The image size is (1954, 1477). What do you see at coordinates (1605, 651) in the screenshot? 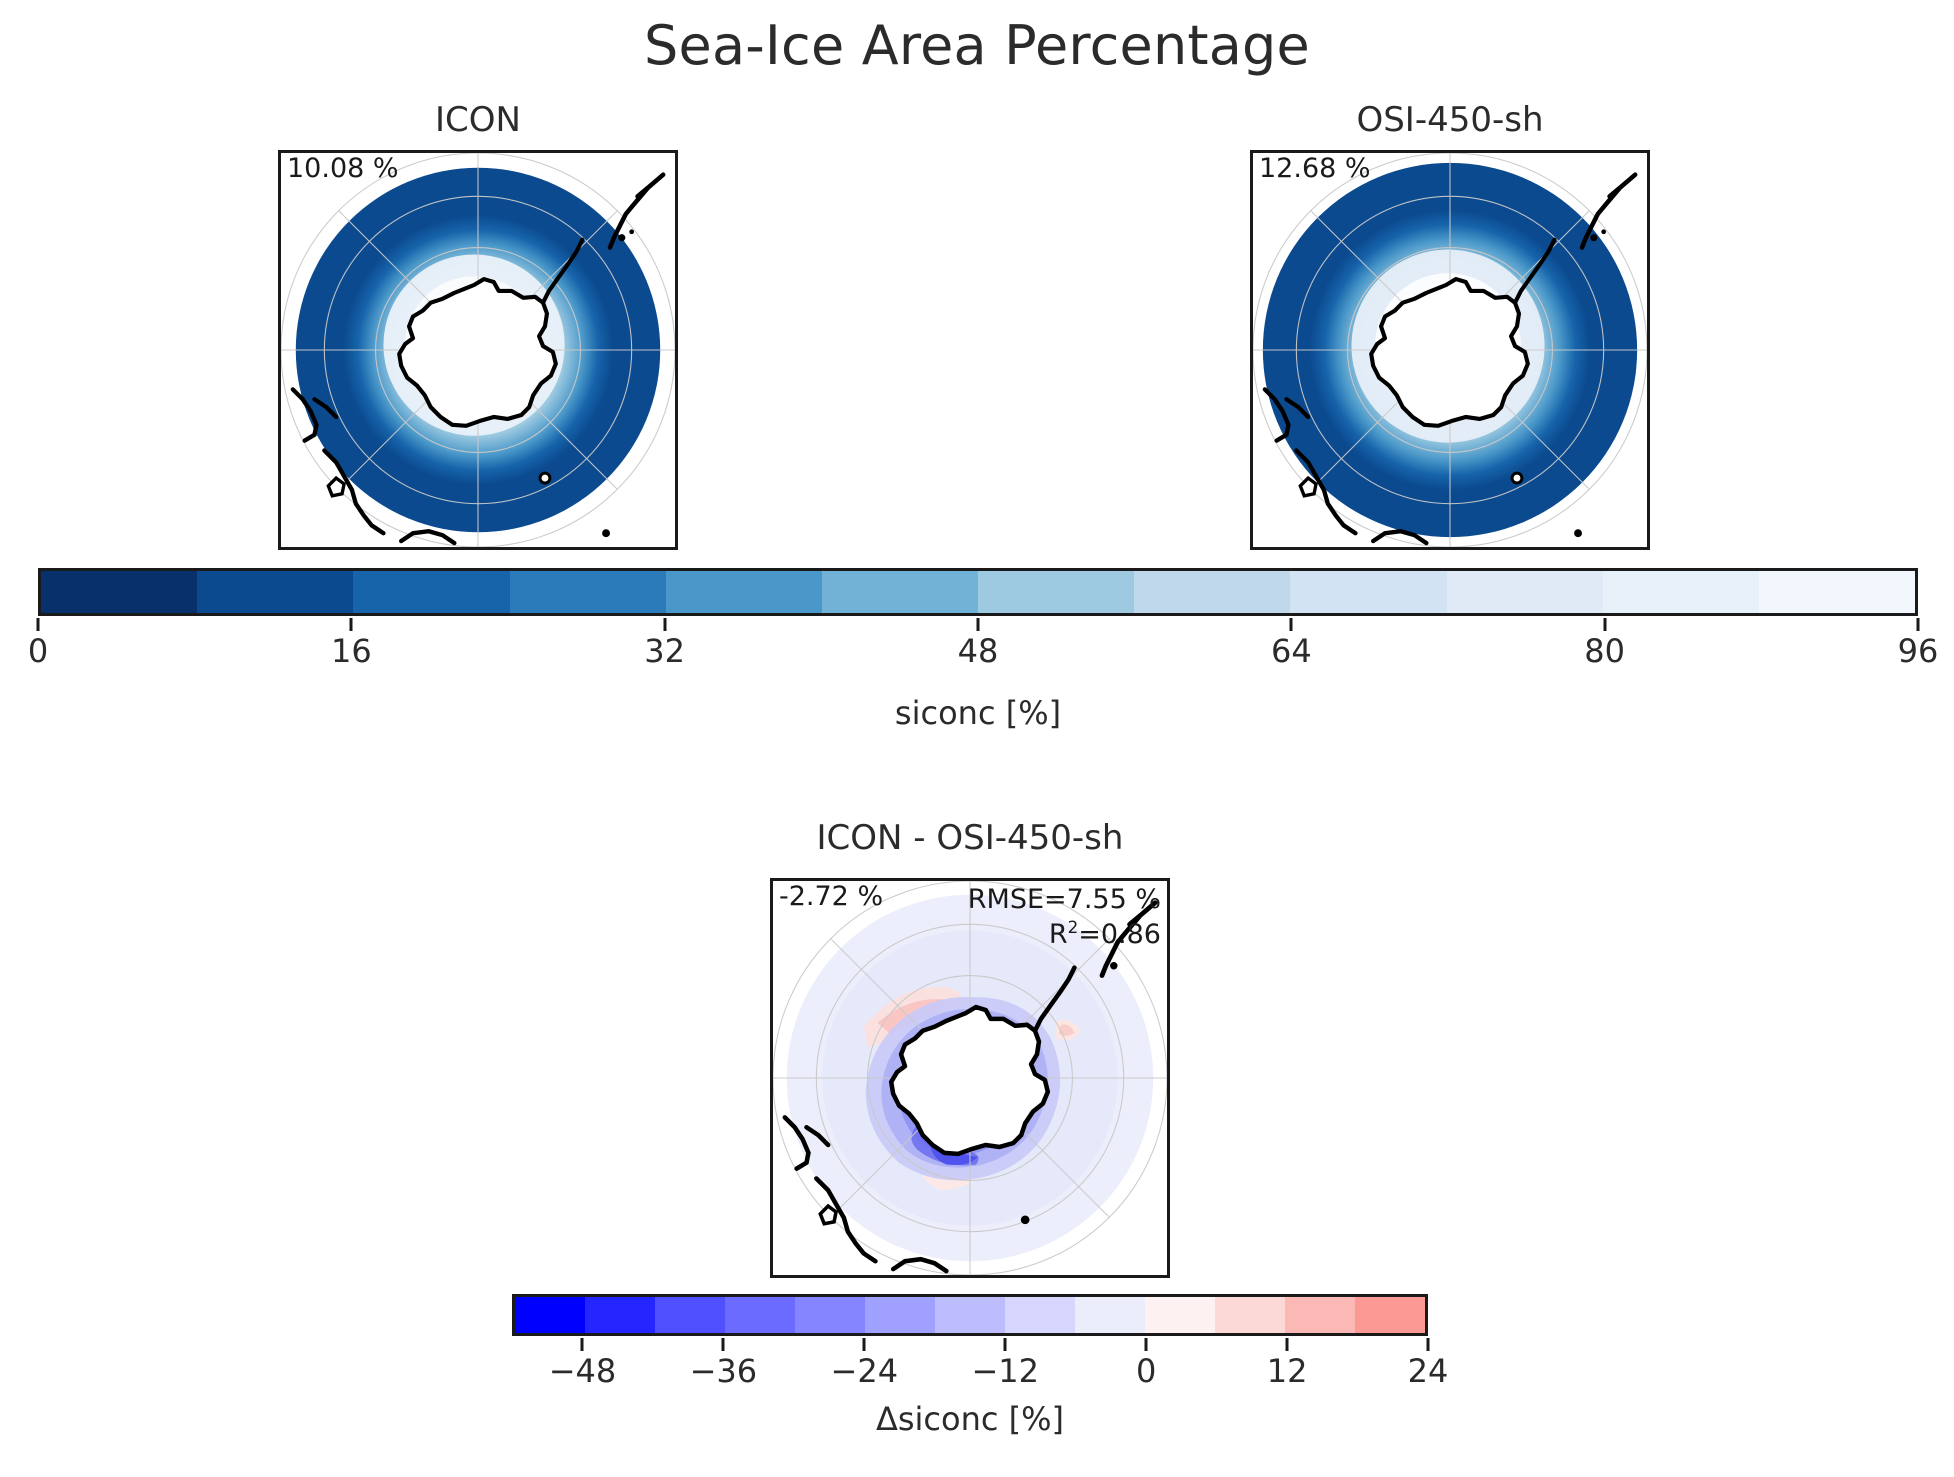
I see `colorbar-tick-label-5: 80` at bounding box center [1605, 651].